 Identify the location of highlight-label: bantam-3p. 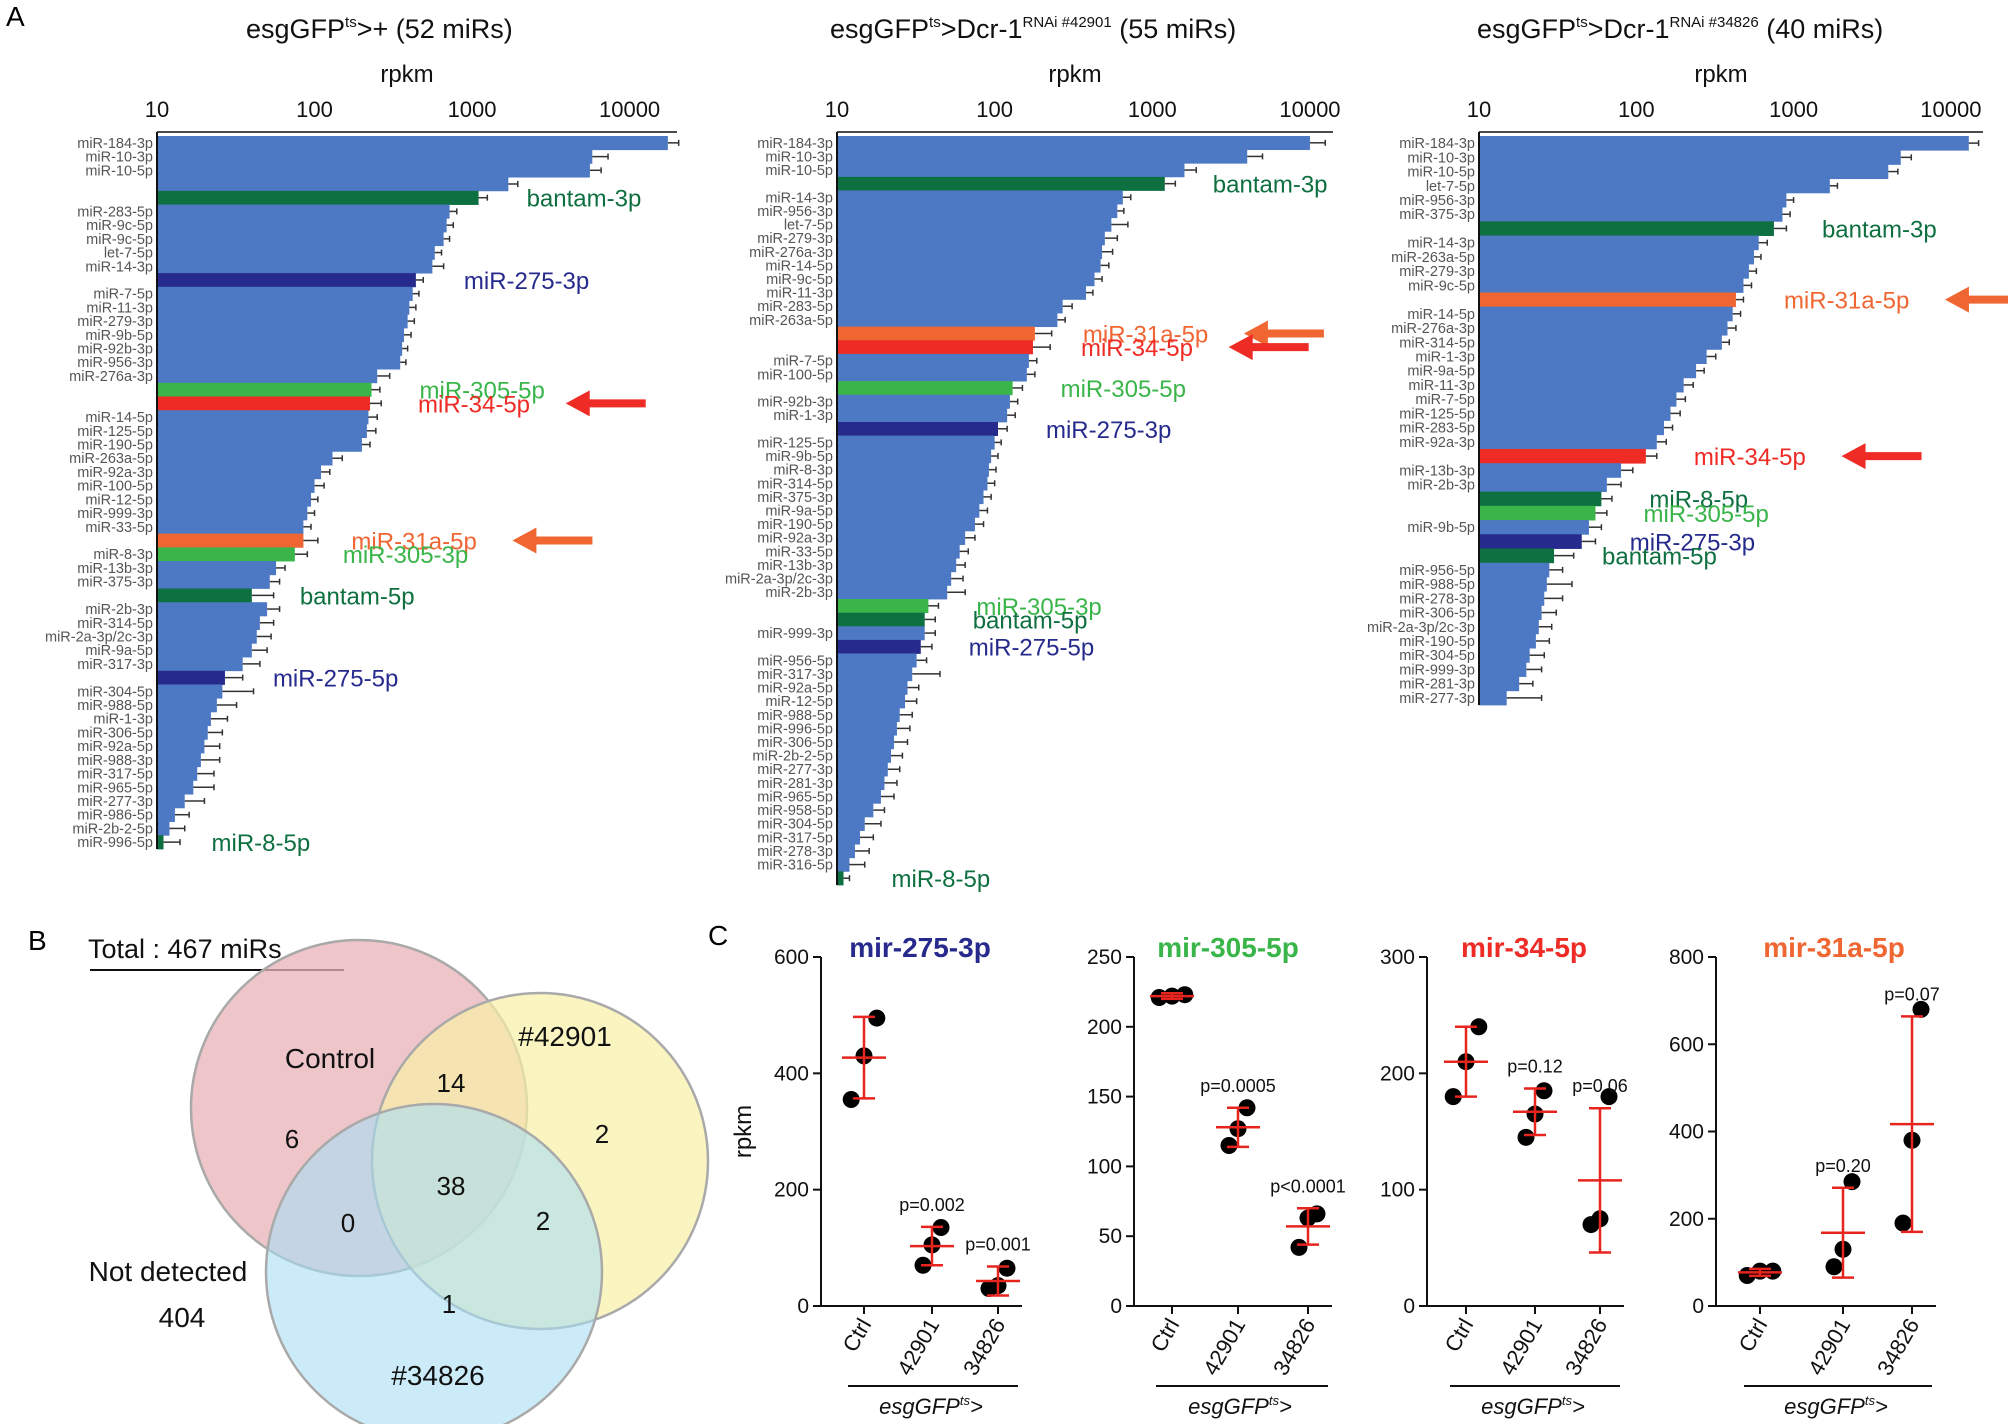
(1270, 185).